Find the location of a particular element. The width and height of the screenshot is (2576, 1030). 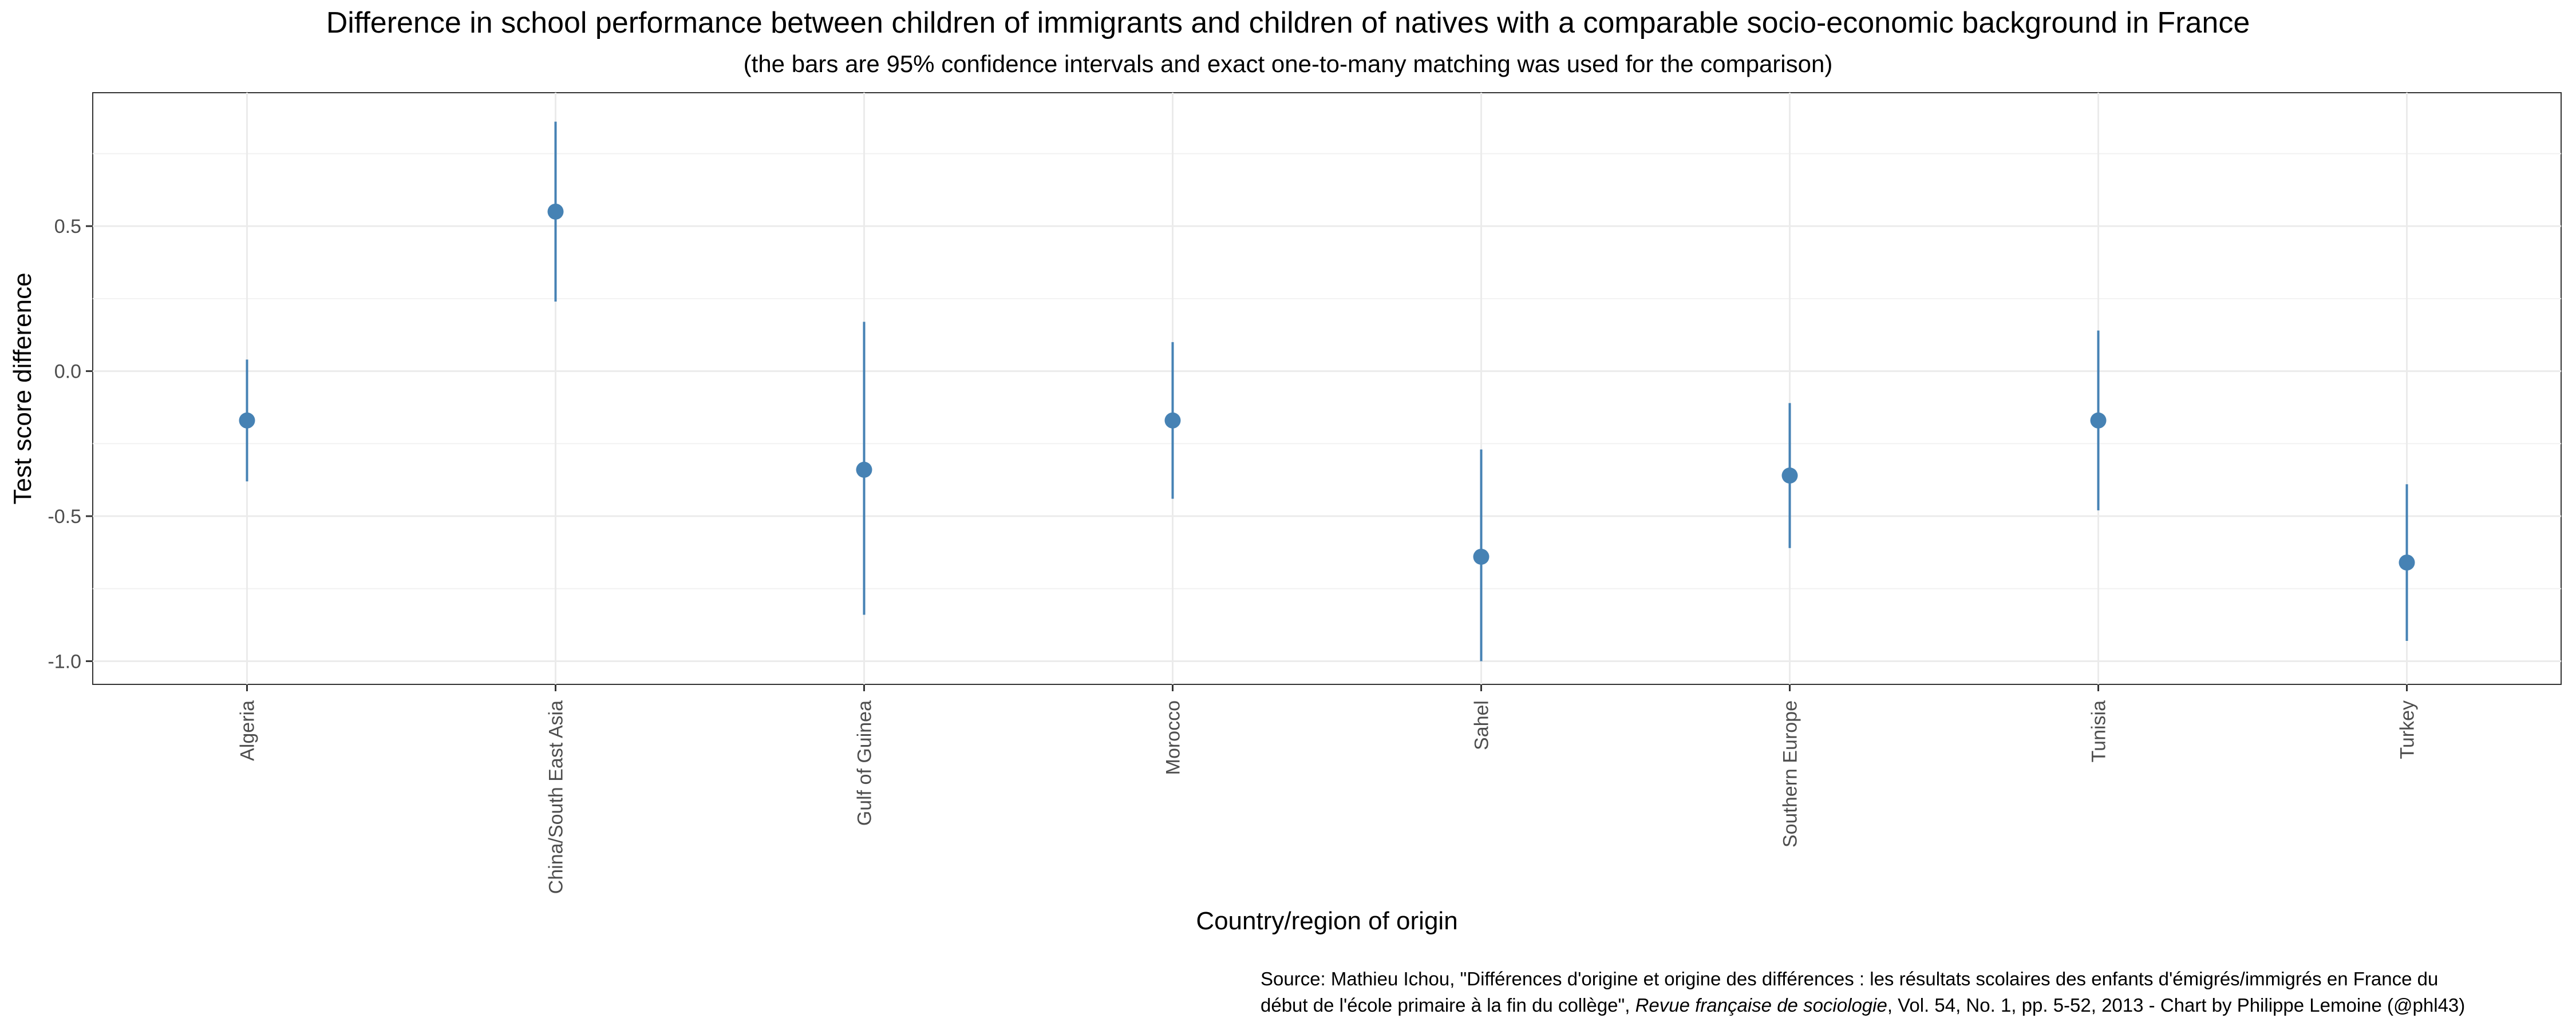

x-tick-label: Gulf of Guinea is located at coordinates (865, 763).